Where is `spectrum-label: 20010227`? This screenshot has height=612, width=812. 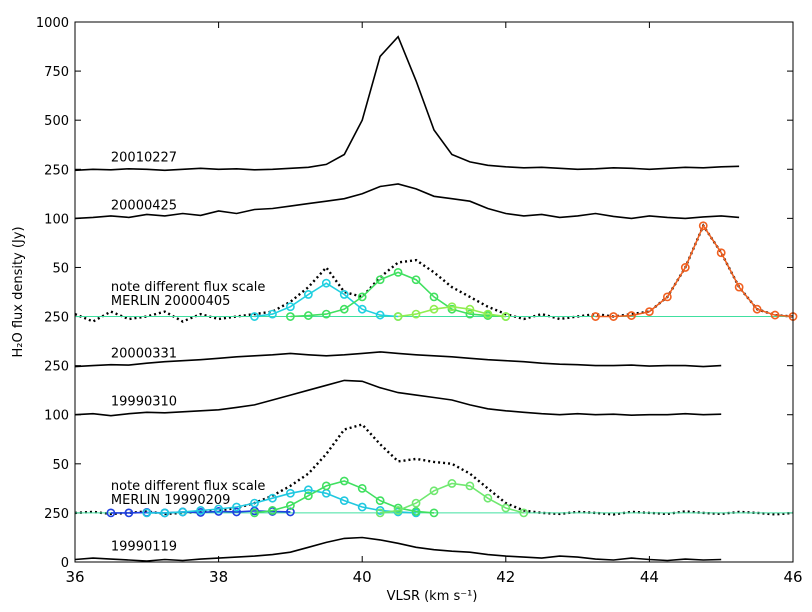
spectrum-label: 20010227 is located at coordinates (144, 157).